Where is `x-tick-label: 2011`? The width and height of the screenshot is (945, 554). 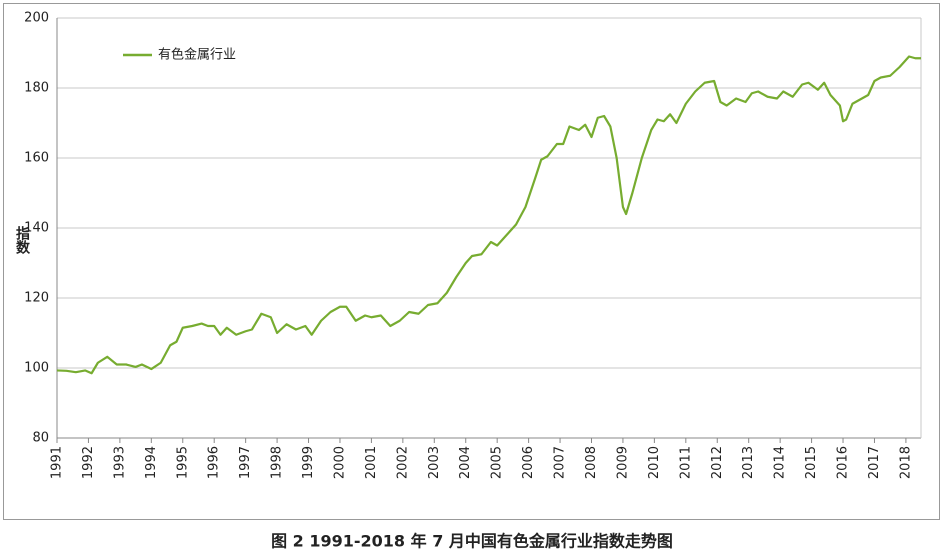 x-tick-label: 2011 is located at coordinates (685, 462).